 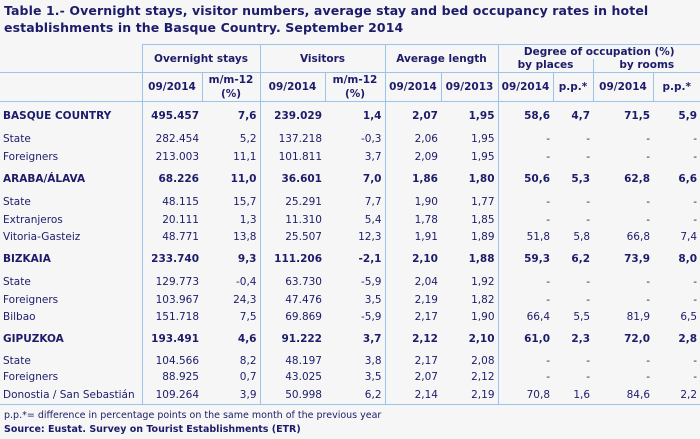 I want to click on table-cell: 51,8, so click(x=525, y=237).